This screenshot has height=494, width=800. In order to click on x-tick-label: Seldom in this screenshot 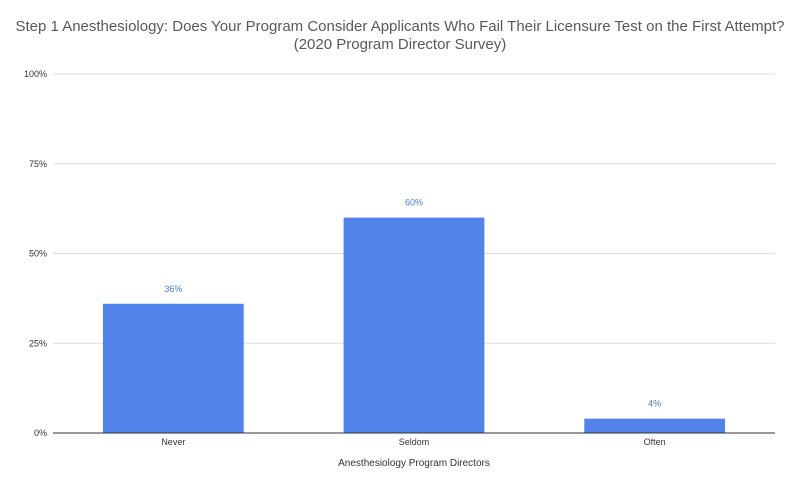, I will do `click(414, 442)`.